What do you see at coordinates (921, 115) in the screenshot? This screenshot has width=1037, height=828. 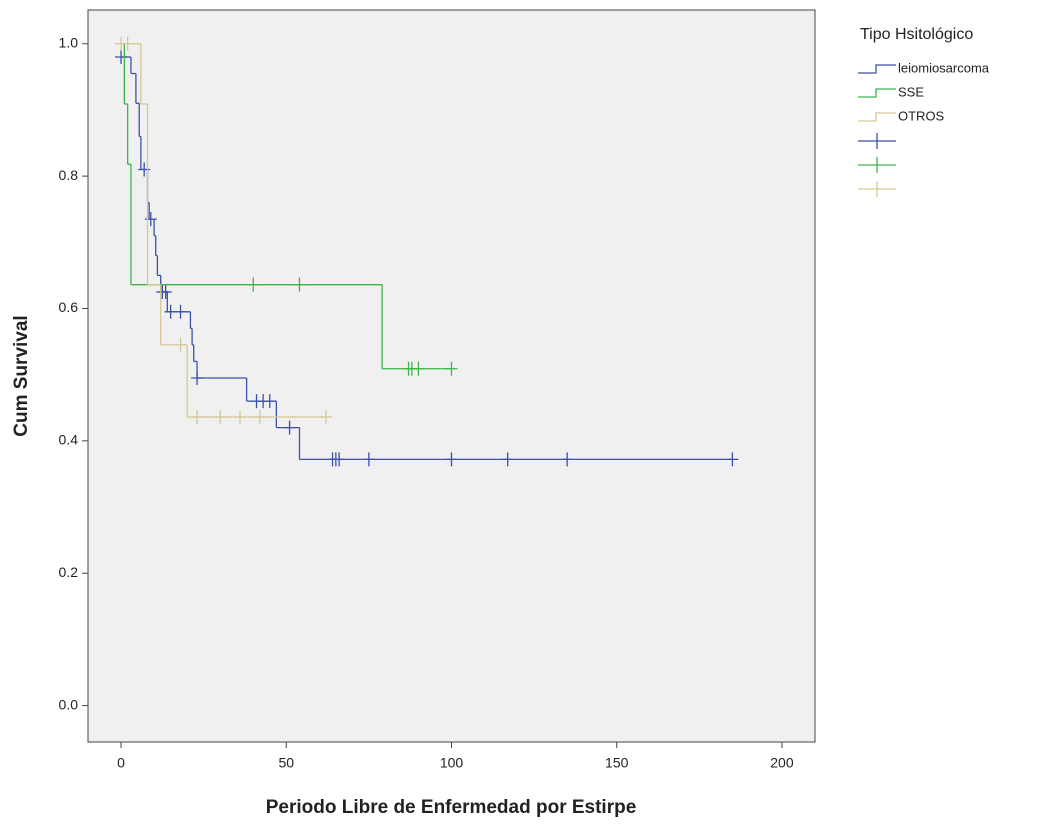 I see `legend-label: OTROS` at bounding box center [921, 115].